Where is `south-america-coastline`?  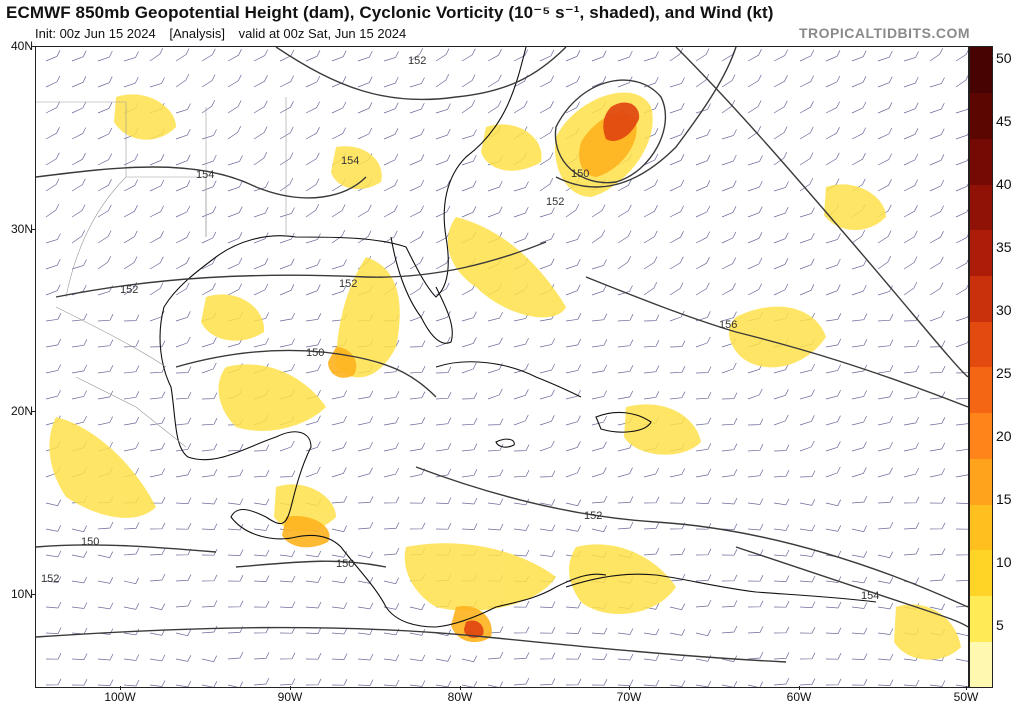 south-america-coastline is located at coordinates (721, 588).